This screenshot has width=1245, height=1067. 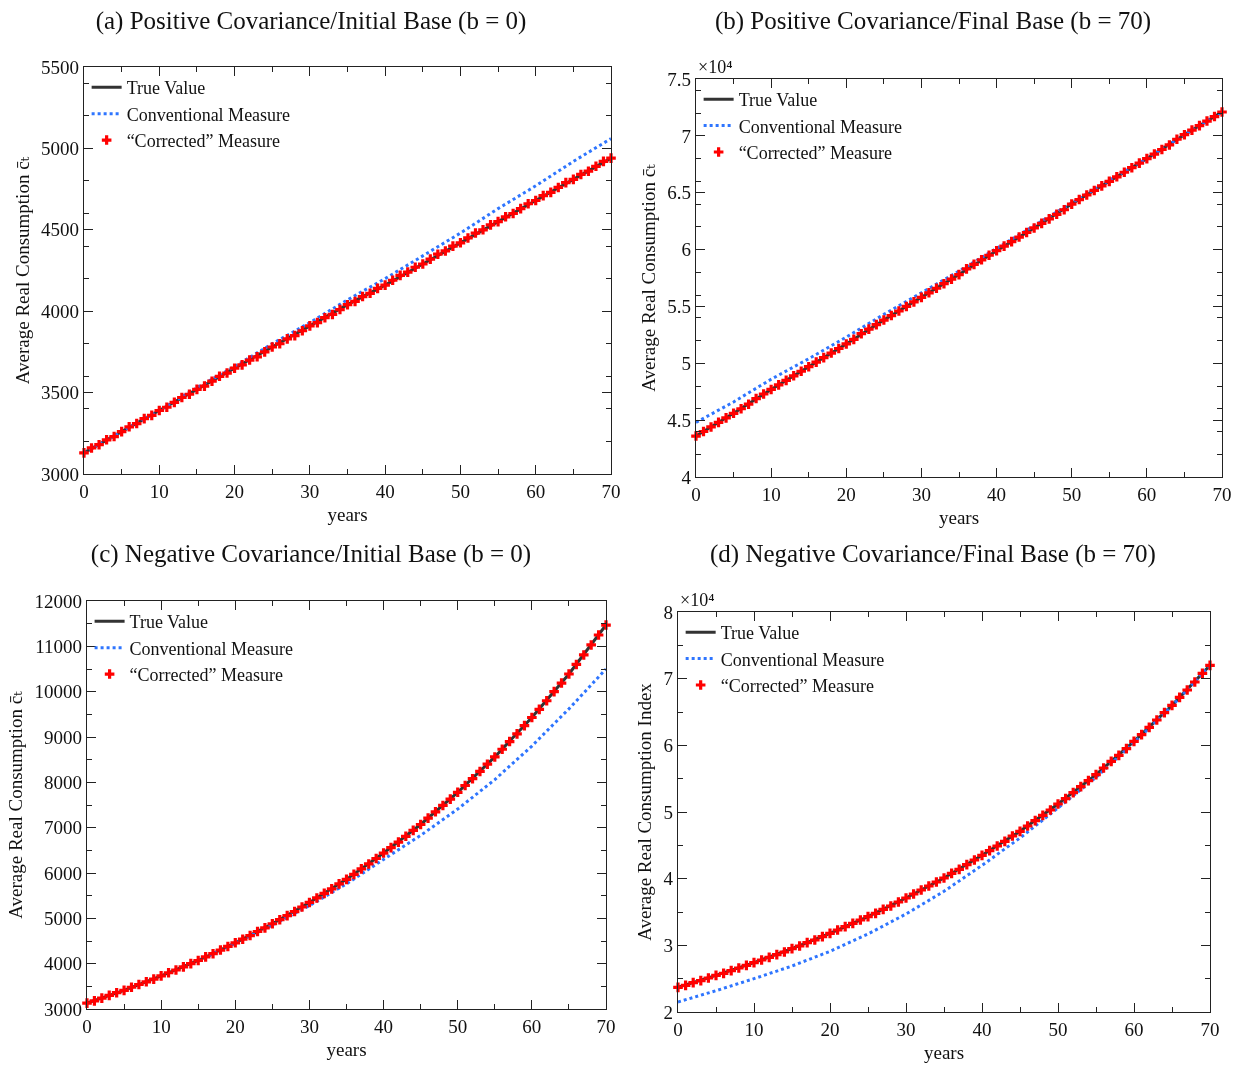 I want to click on y-tick-label: 7000, so click(x=63, y=828).